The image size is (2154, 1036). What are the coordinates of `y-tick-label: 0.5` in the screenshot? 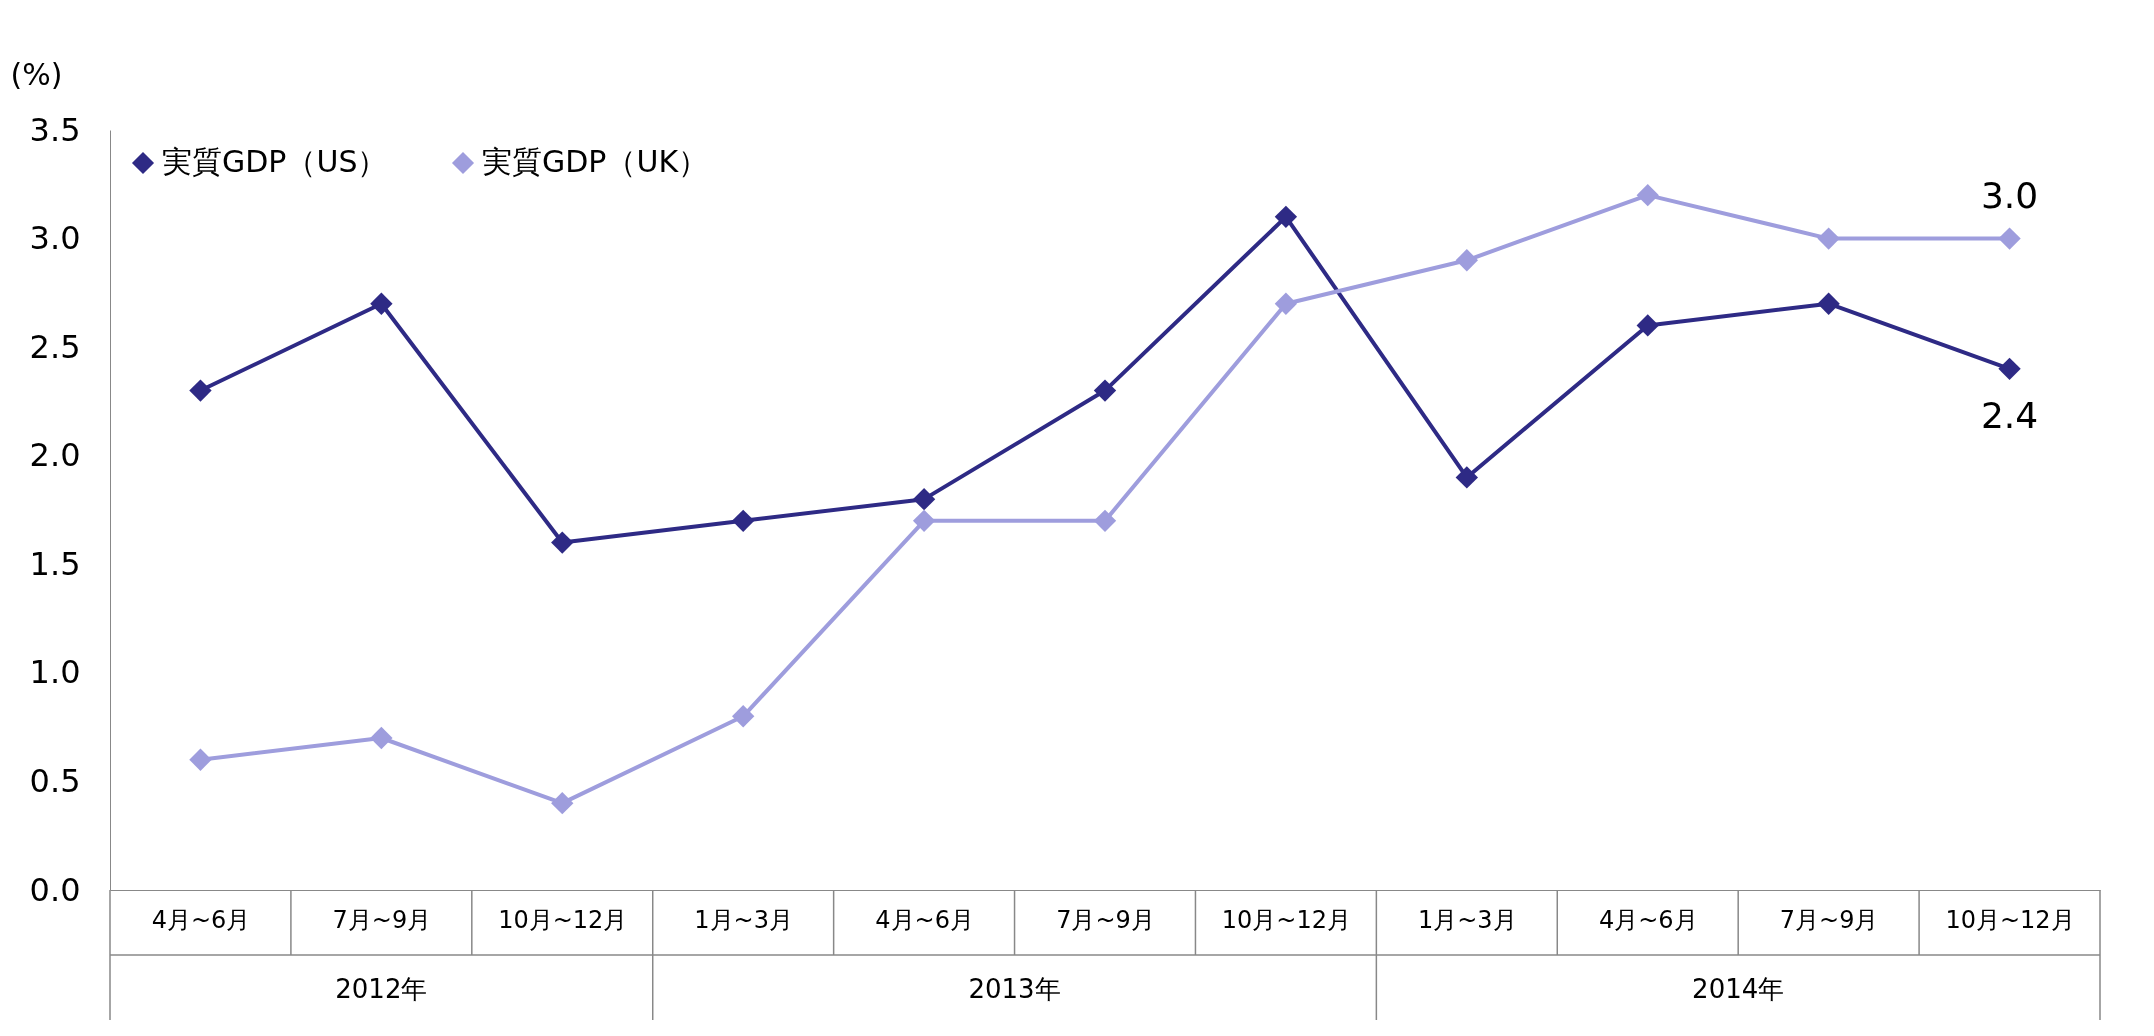 It's located at (55, 780).